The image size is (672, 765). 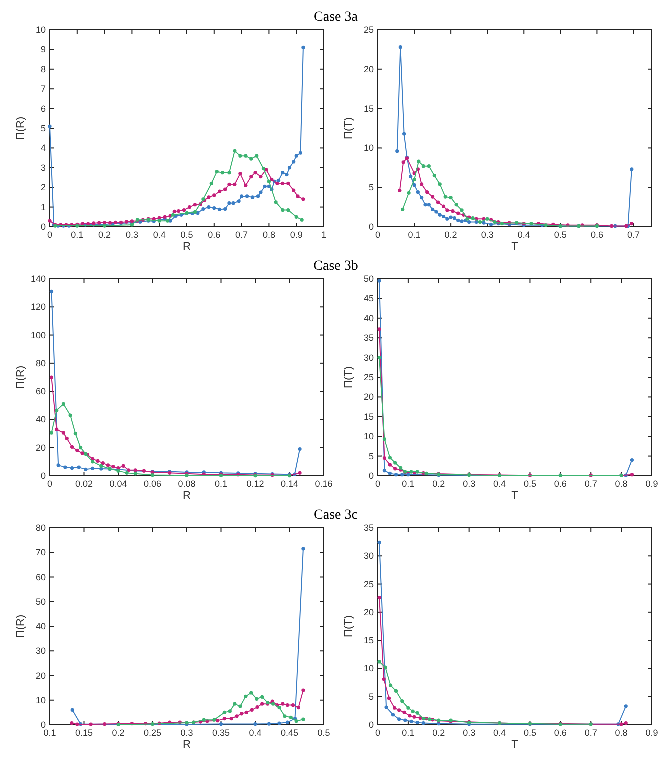 What do you see at coordinates (84, 733) in the screenshot?
I see `x-tick-label: 0.15` at bounding box center [84, 733].